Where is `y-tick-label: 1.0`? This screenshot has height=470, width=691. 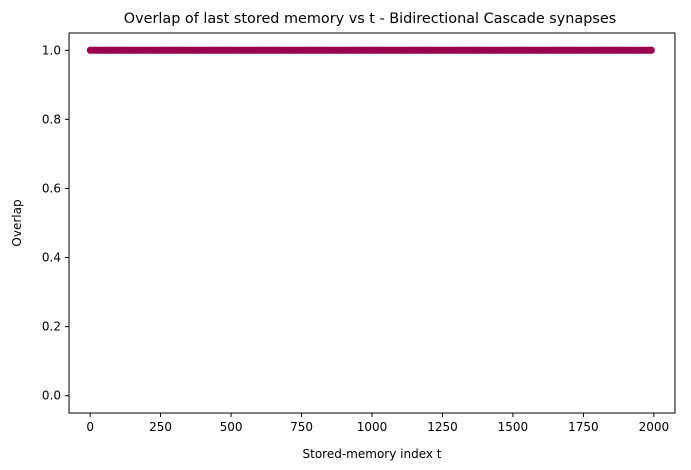
y-tick-label: 1.0 is located at coordinates (51, 50).